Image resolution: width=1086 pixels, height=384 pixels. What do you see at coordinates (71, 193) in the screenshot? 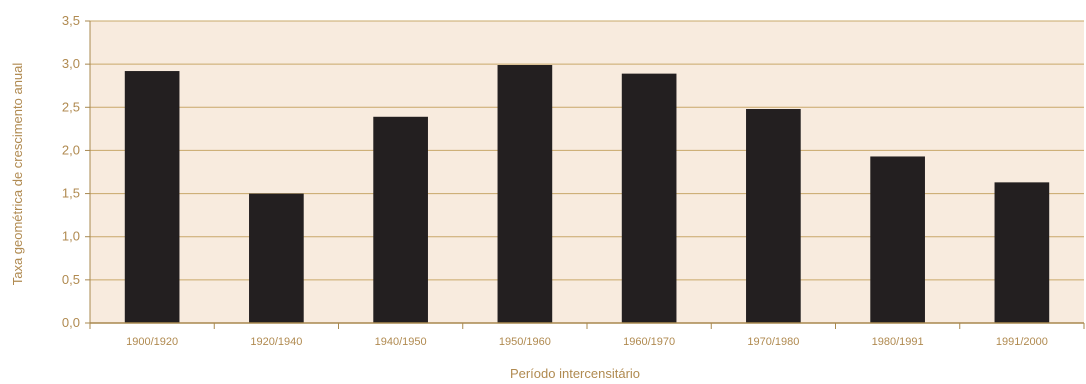
I see `y-tick-label: 1,5` at bounding box center [71, 193].